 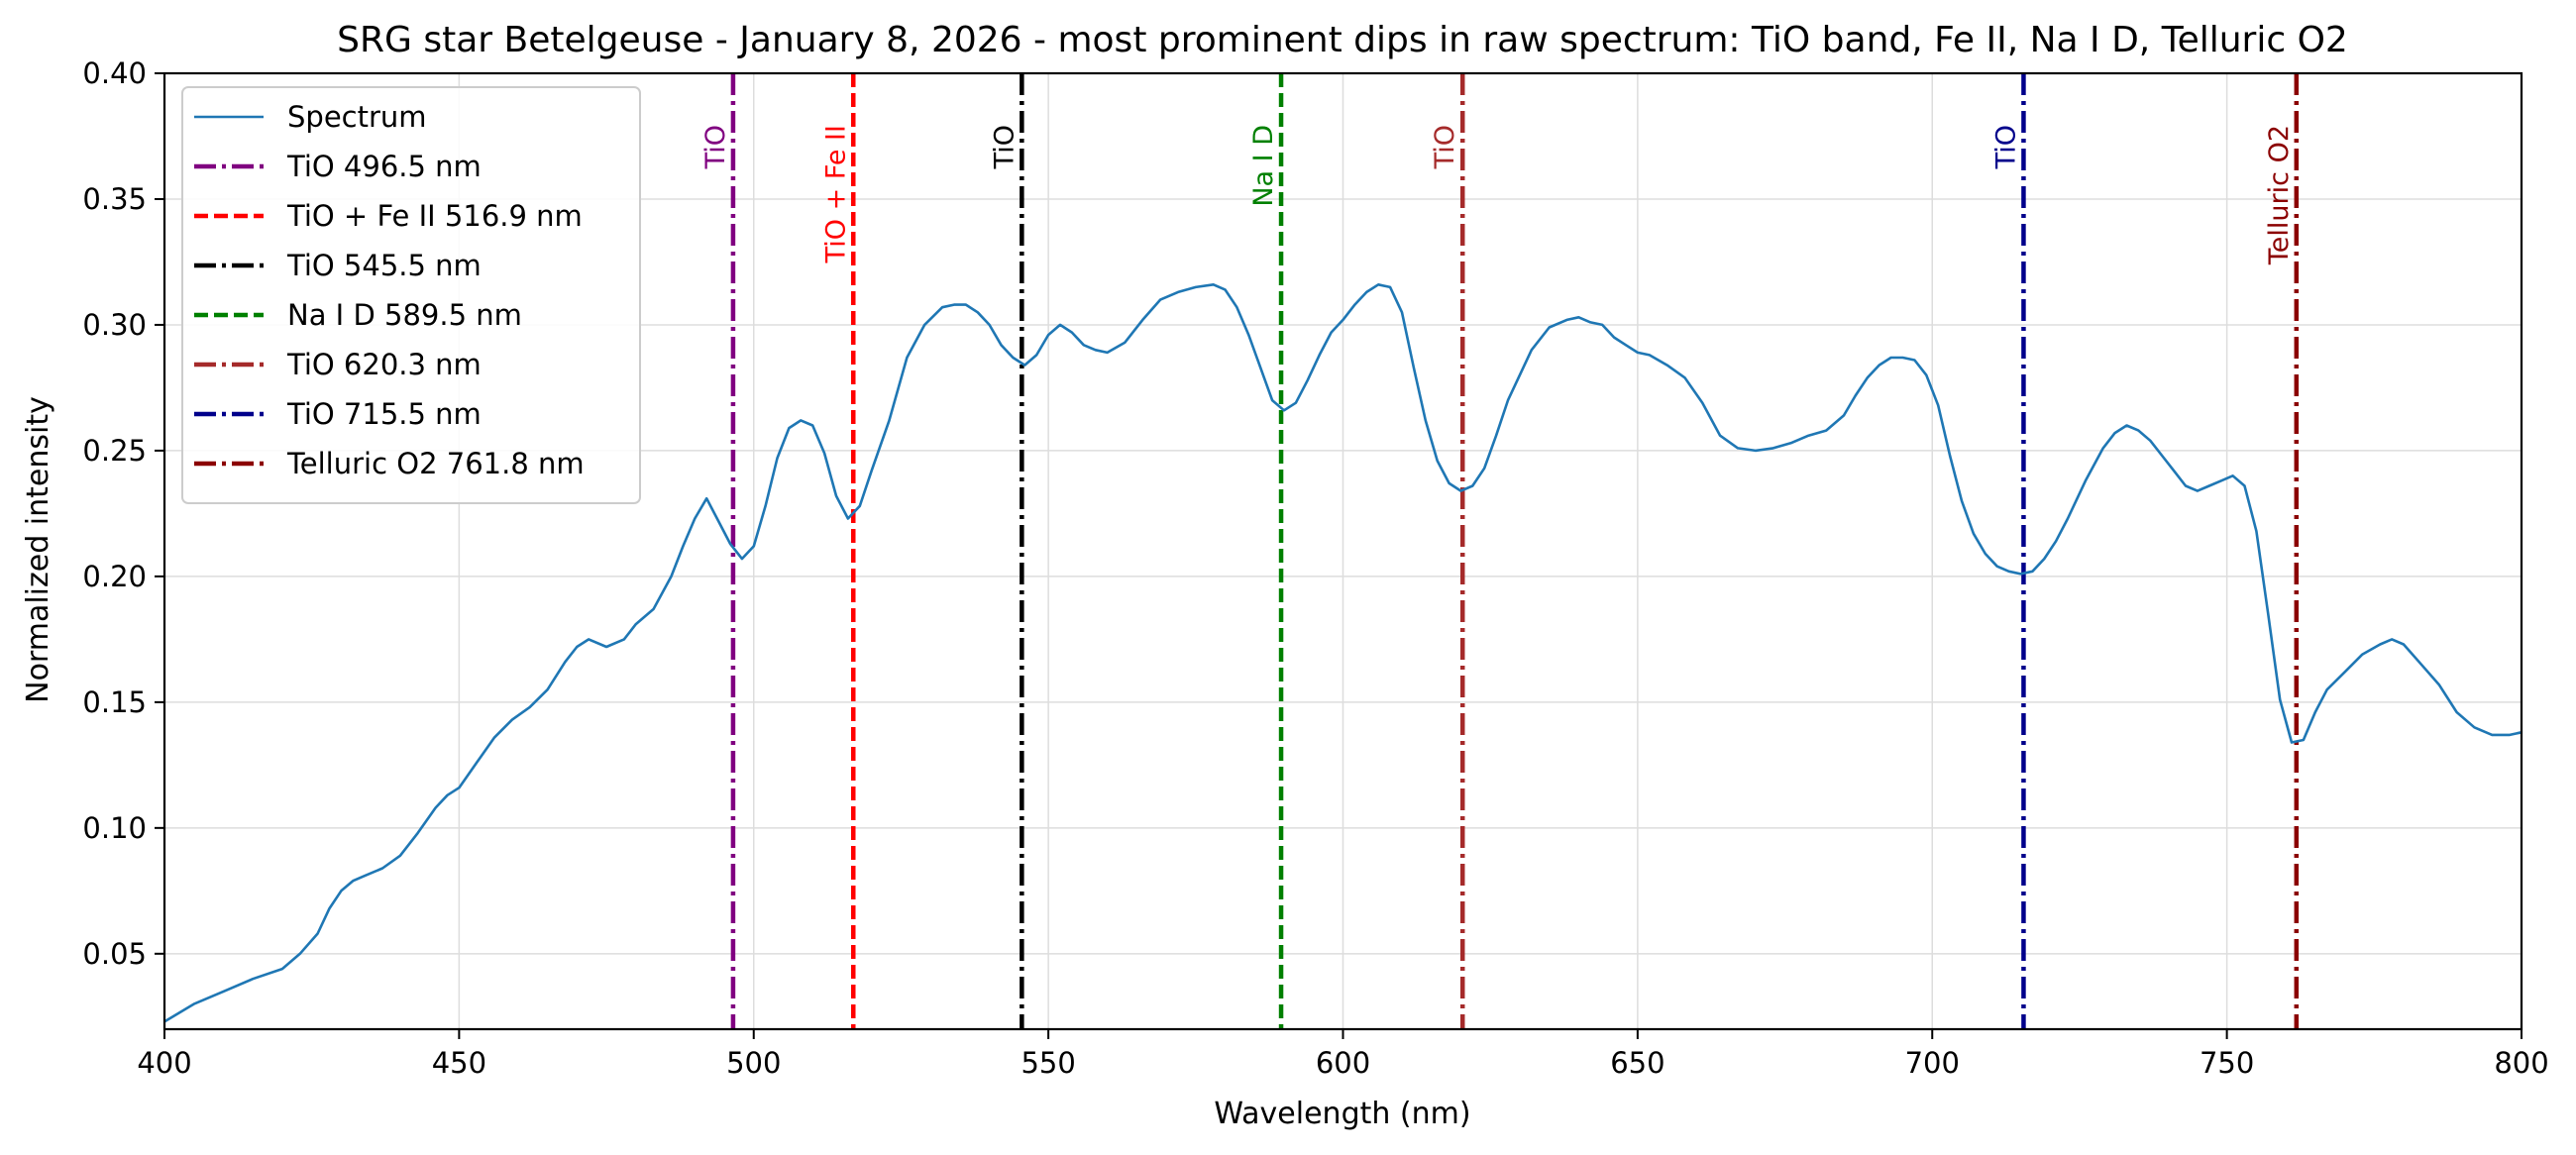 What do you see at coordinates (836, 194) in the screenshot?
I see `marker-line-label: TiO + Fe II` at bounding box center [836, 194].